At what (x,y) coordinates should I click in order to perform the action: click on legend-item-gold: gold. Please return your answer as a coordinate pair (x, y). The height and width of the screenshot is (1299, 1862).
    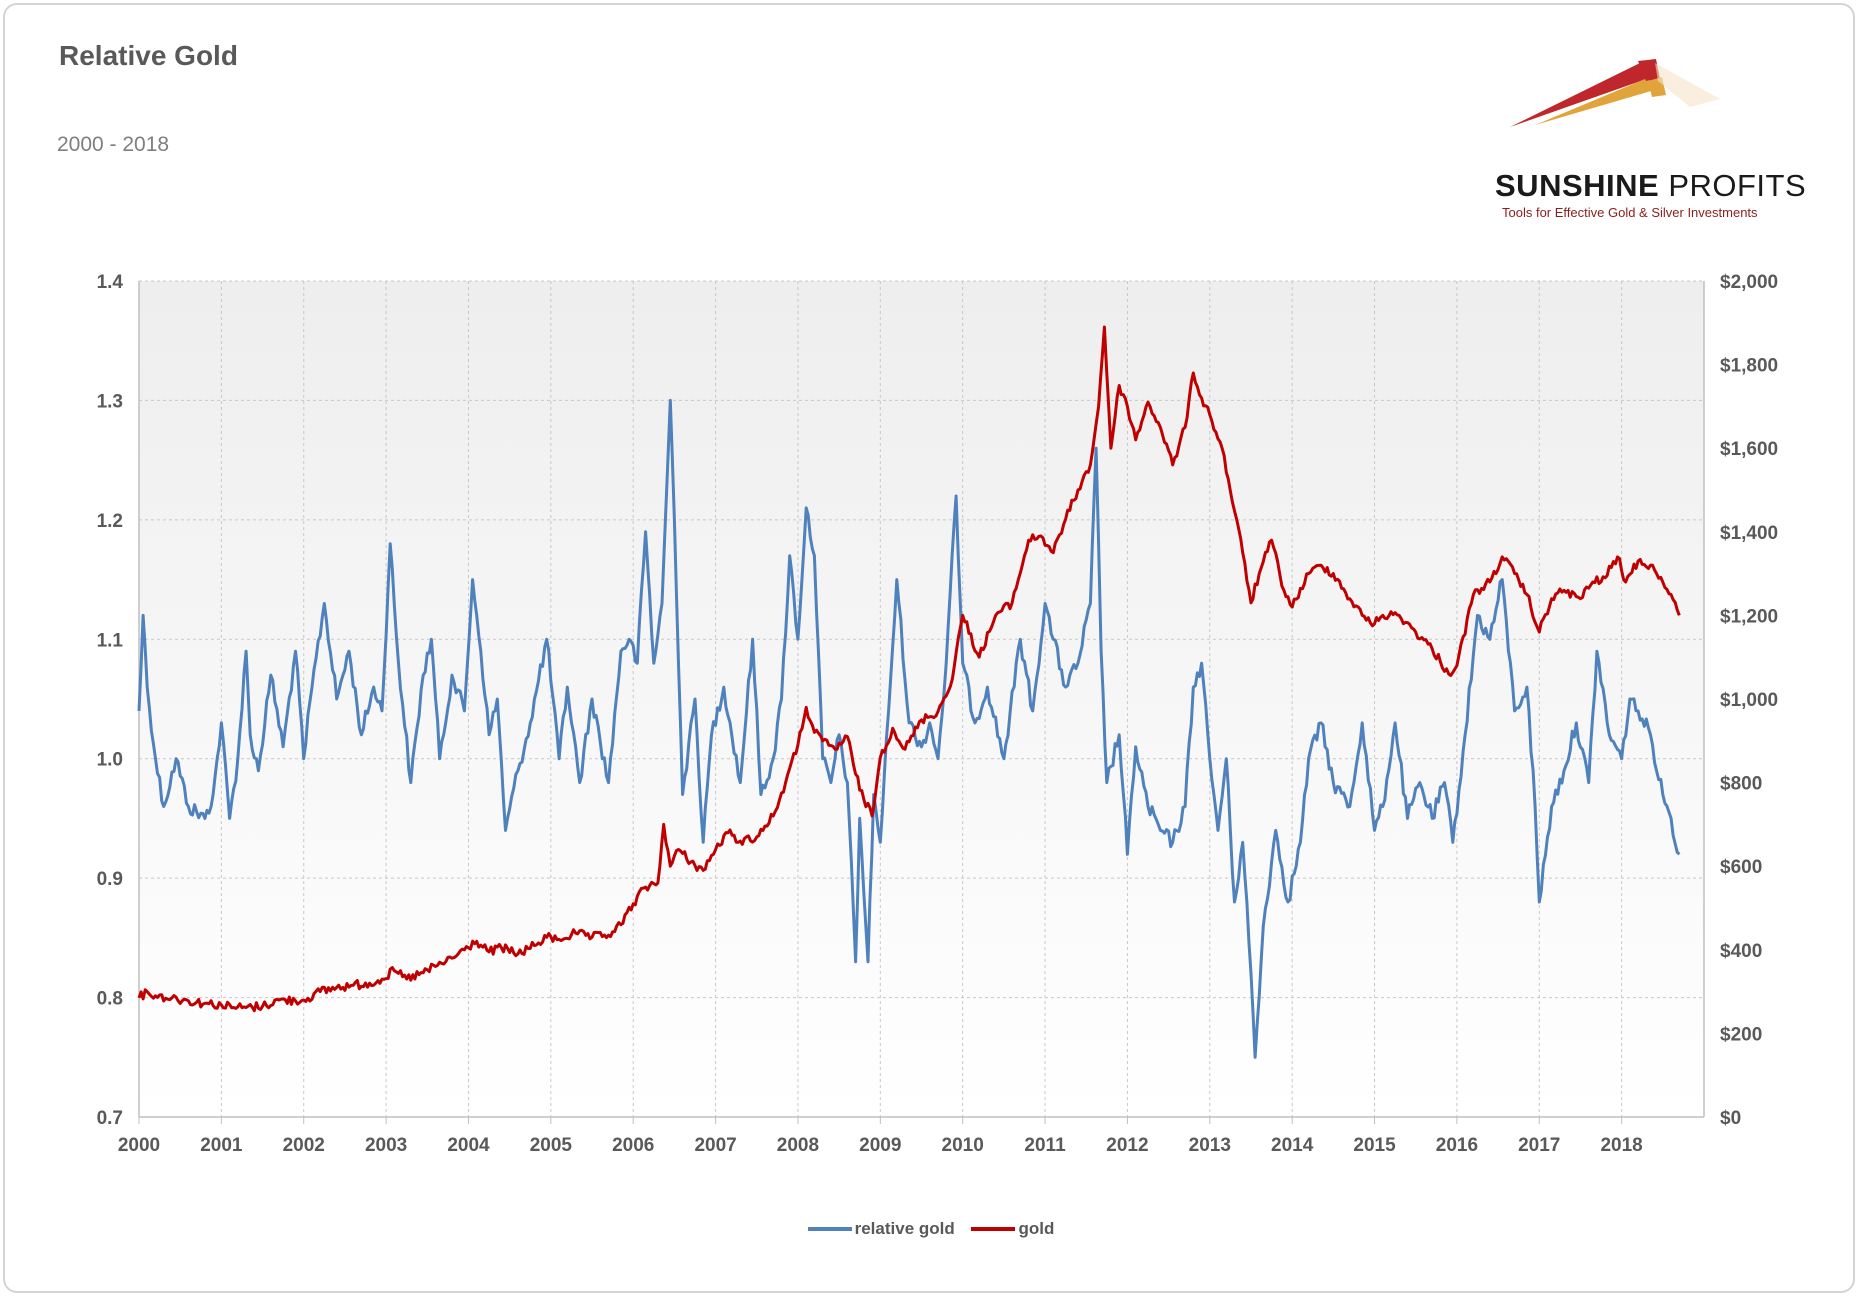
    Looking at the image, I should click on (1012, 1229).